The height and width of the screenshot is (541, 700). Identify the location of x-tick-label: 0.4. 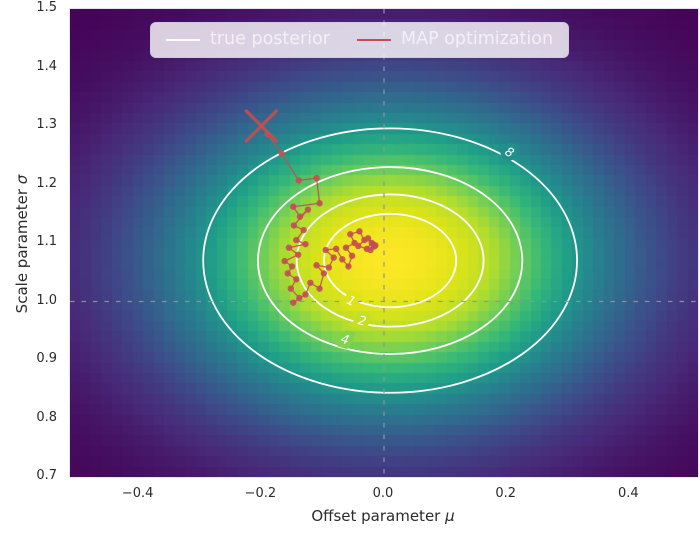
(628, 493).